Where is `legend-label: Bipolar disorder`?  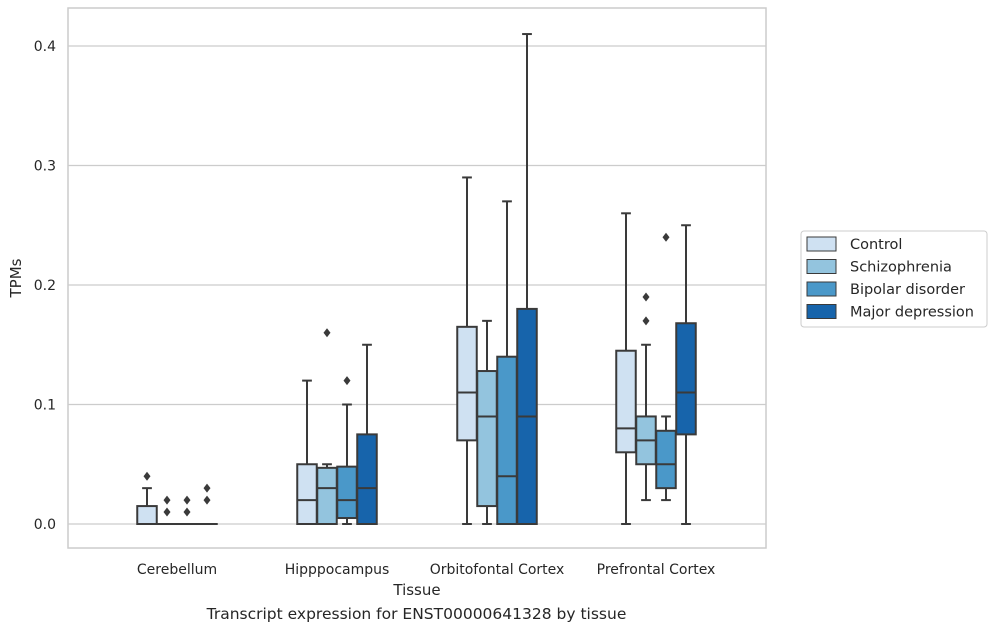 legend-label: Bipolar disorder is located at coordinates (907, 290).